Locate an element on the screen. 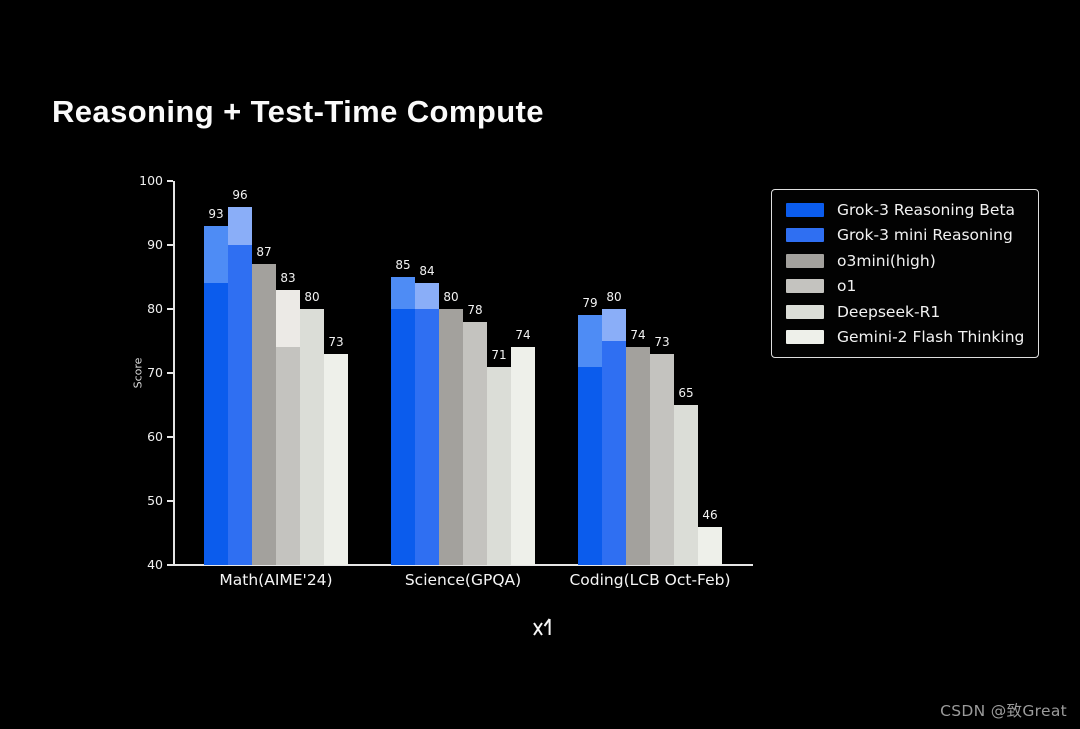 The image size is (1080, 729). bar-value-label: 71 is located at coordinates (499, 354).